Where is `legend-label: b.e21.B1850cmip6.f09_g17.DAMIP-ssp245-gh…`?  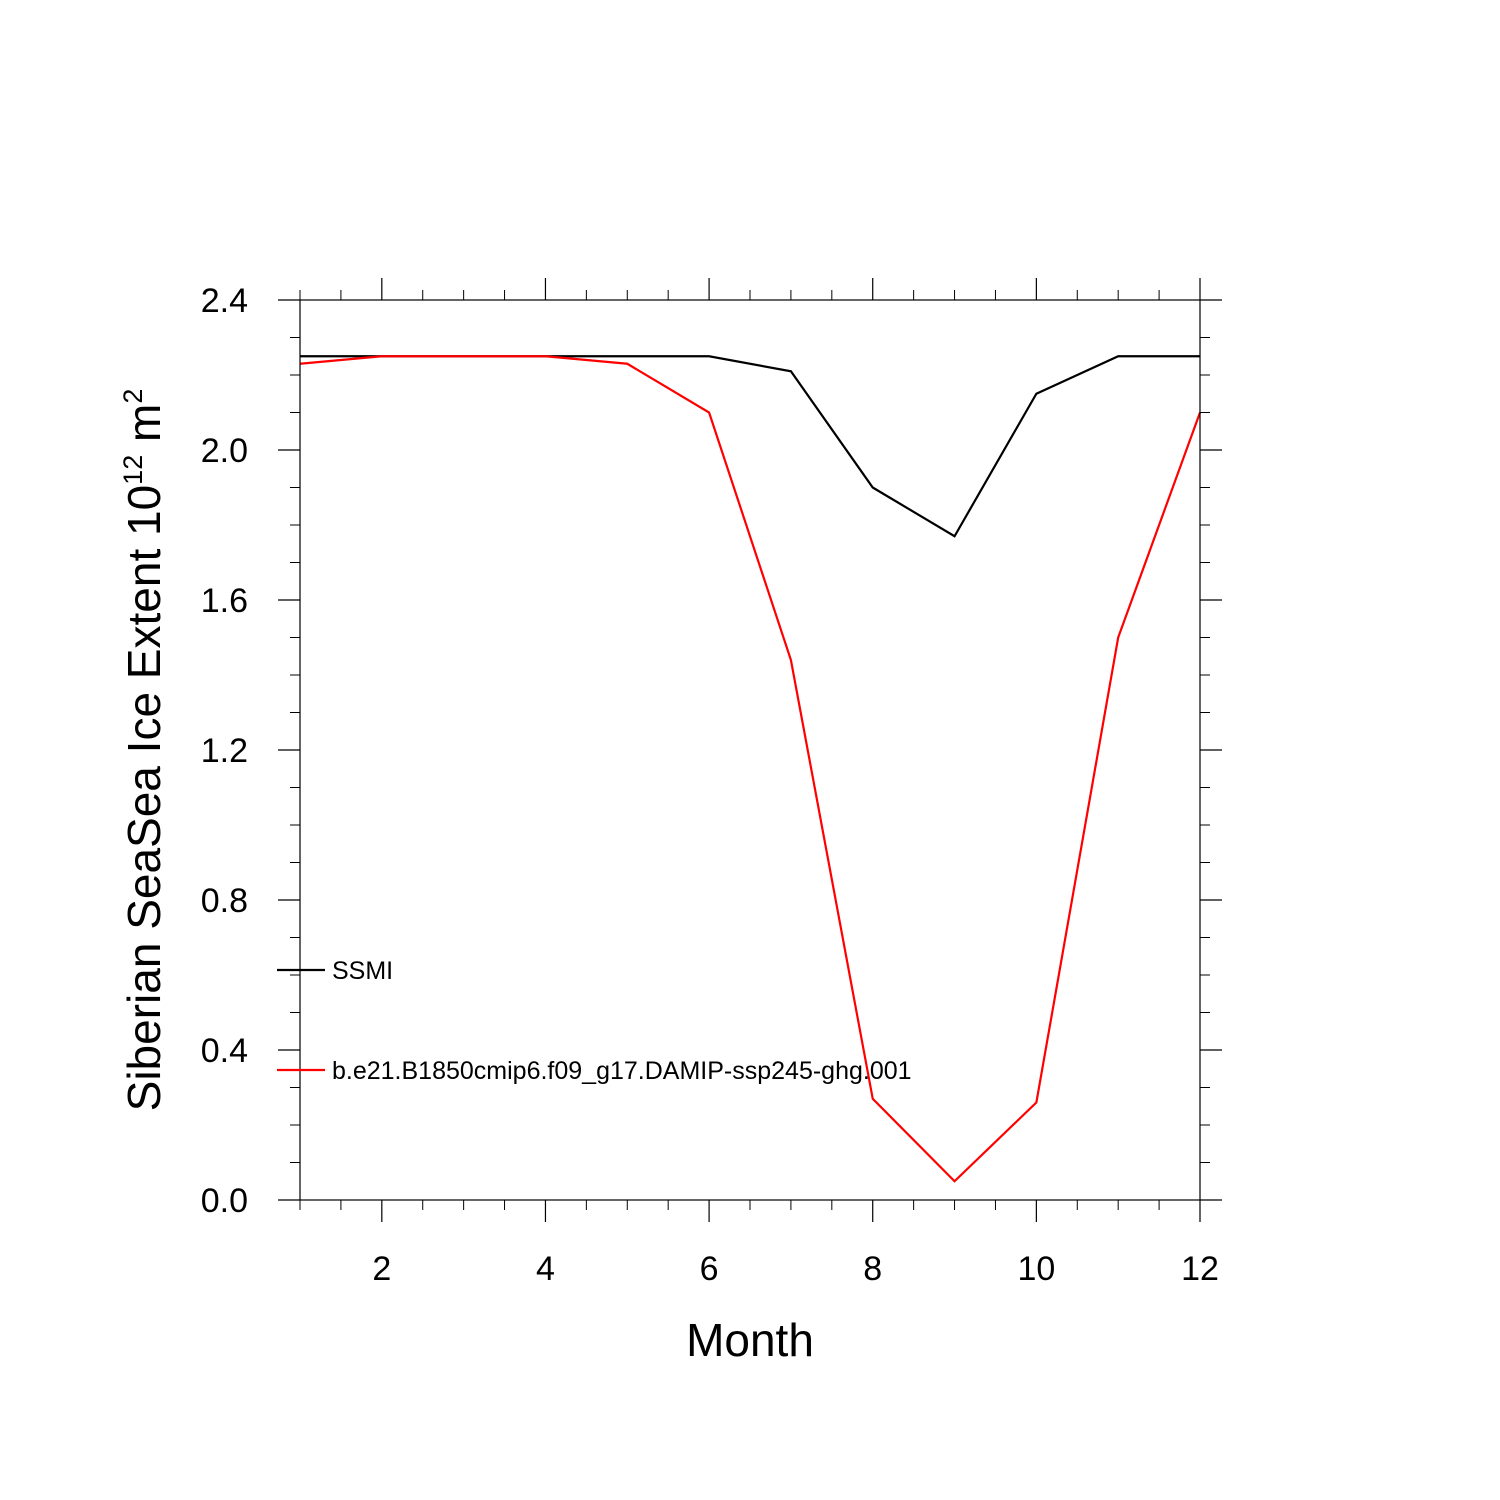
legend-label: b.e21.B1850cmip6.f09_g17.DAMIP-ssp245-gh… is located at coordinates (622, 1071).